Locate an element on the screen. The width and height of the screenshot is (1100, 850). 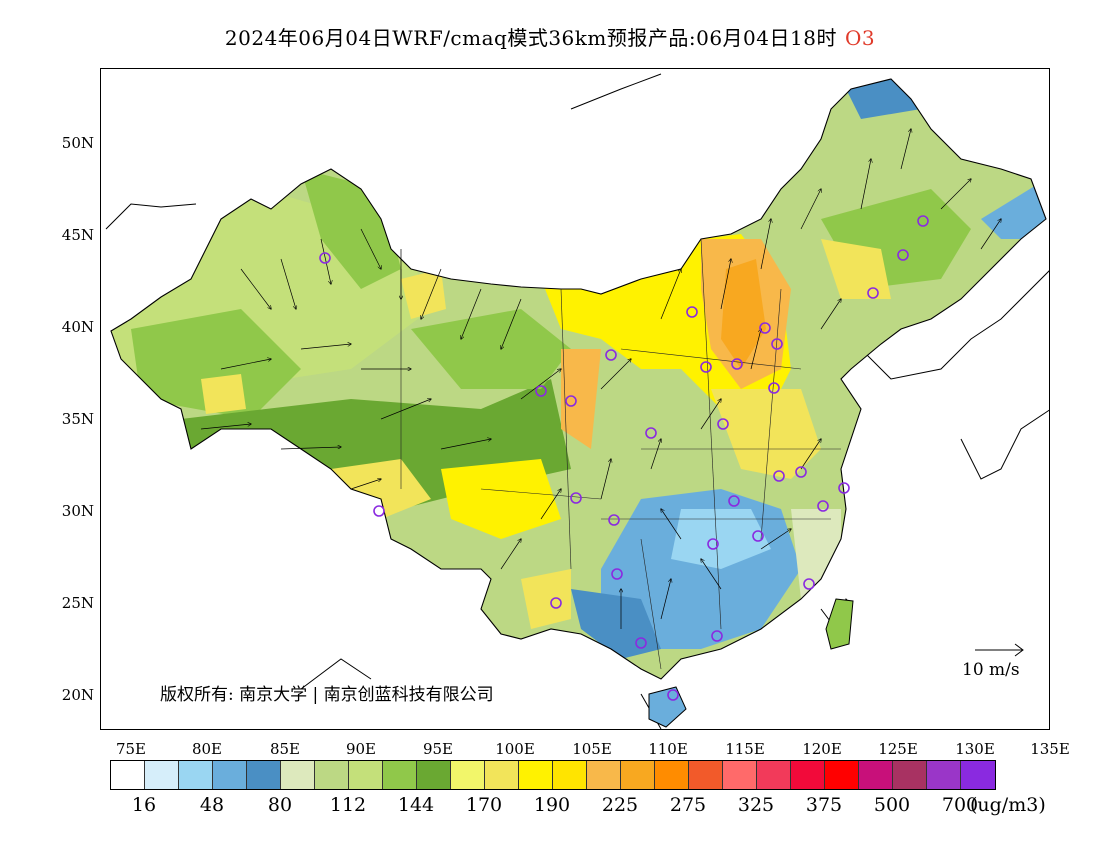
colorbar-label: 325 is located at coordinates (756, 805).